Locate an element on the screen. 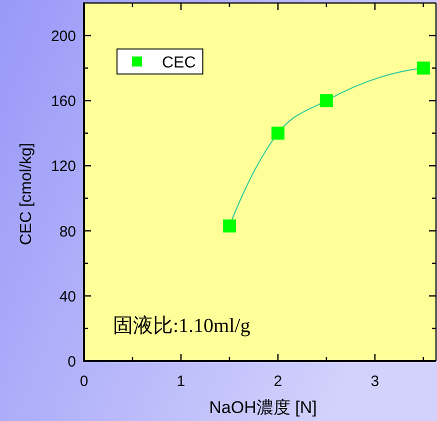 This screenshot has width=437, height=421. y-tick-label: 120 is located at coordinates (63, 167).